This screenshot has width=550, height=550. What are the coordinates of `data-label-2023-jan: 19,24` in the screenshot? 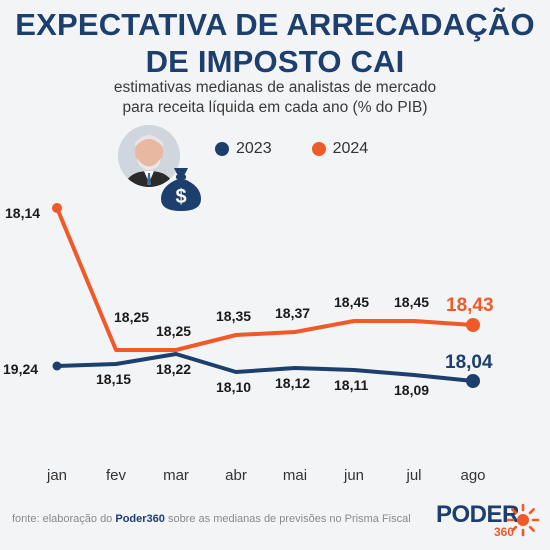 It's located at (20, 369).